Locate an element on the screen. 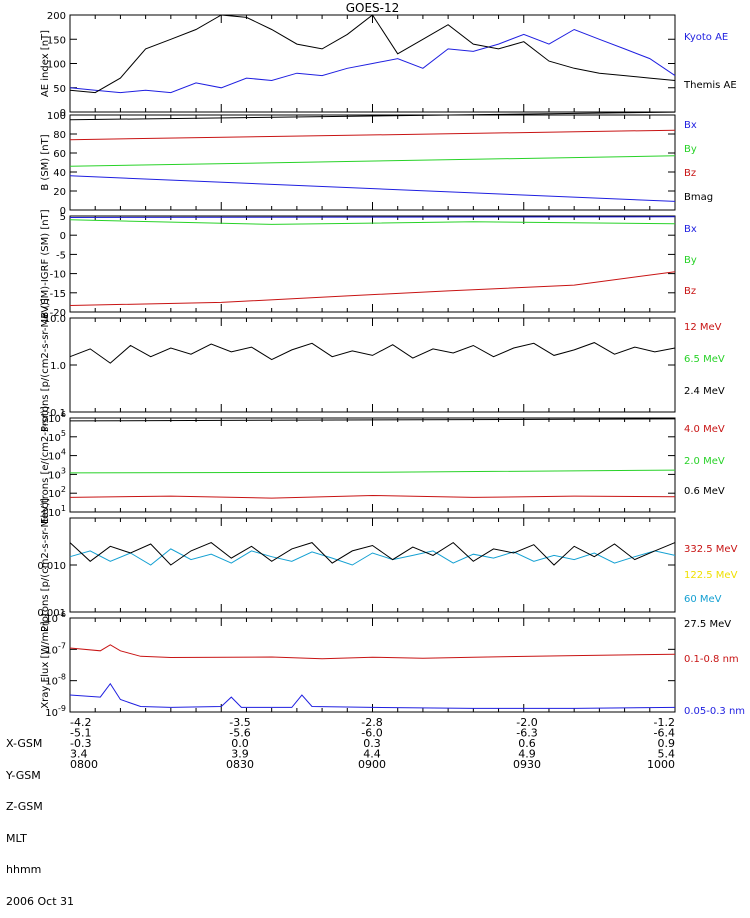  y-tick-label: 5 is located at coordinates (63, 217).